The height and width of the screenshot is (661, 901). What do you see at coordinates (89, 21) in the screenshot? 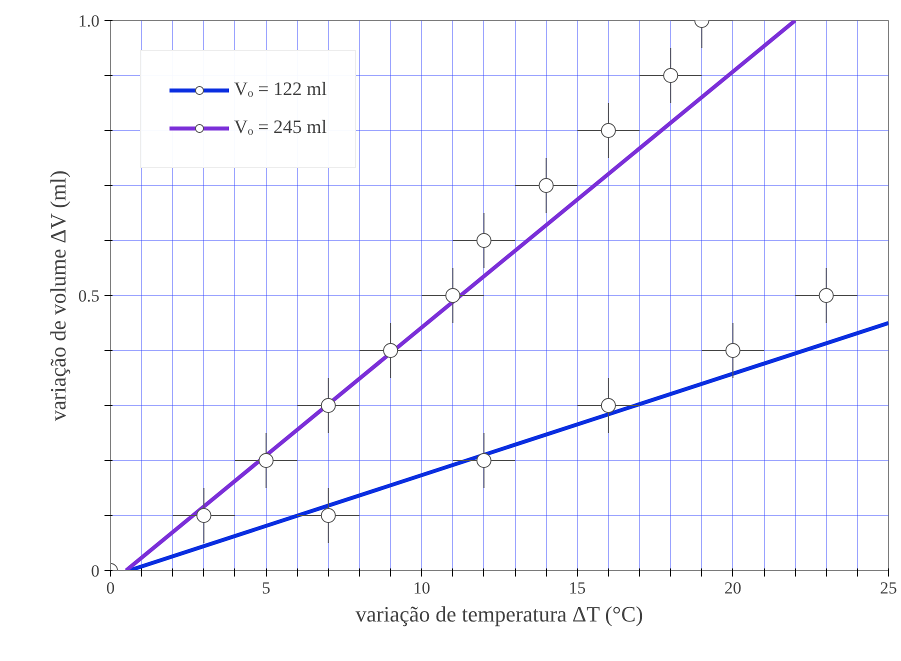
I see `y-tick-label: 1.0` at bounding box center [89, 21].